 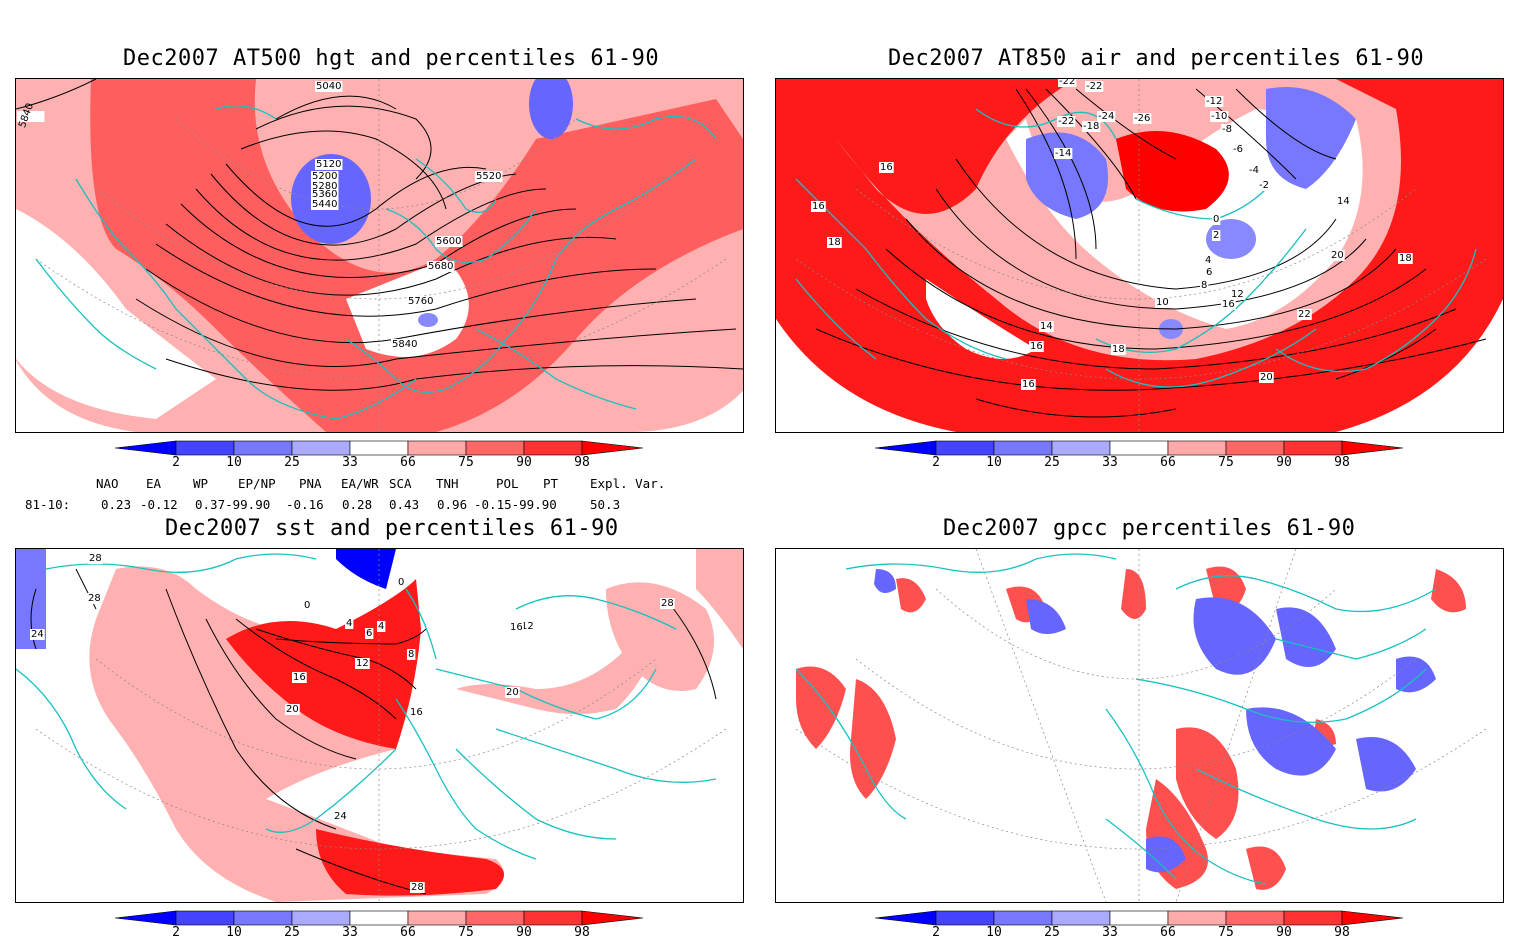 What do you see at coordinates (719, 599) in the screenshot?
I see `anomaly-light-band` at bounding box center [719, 599].